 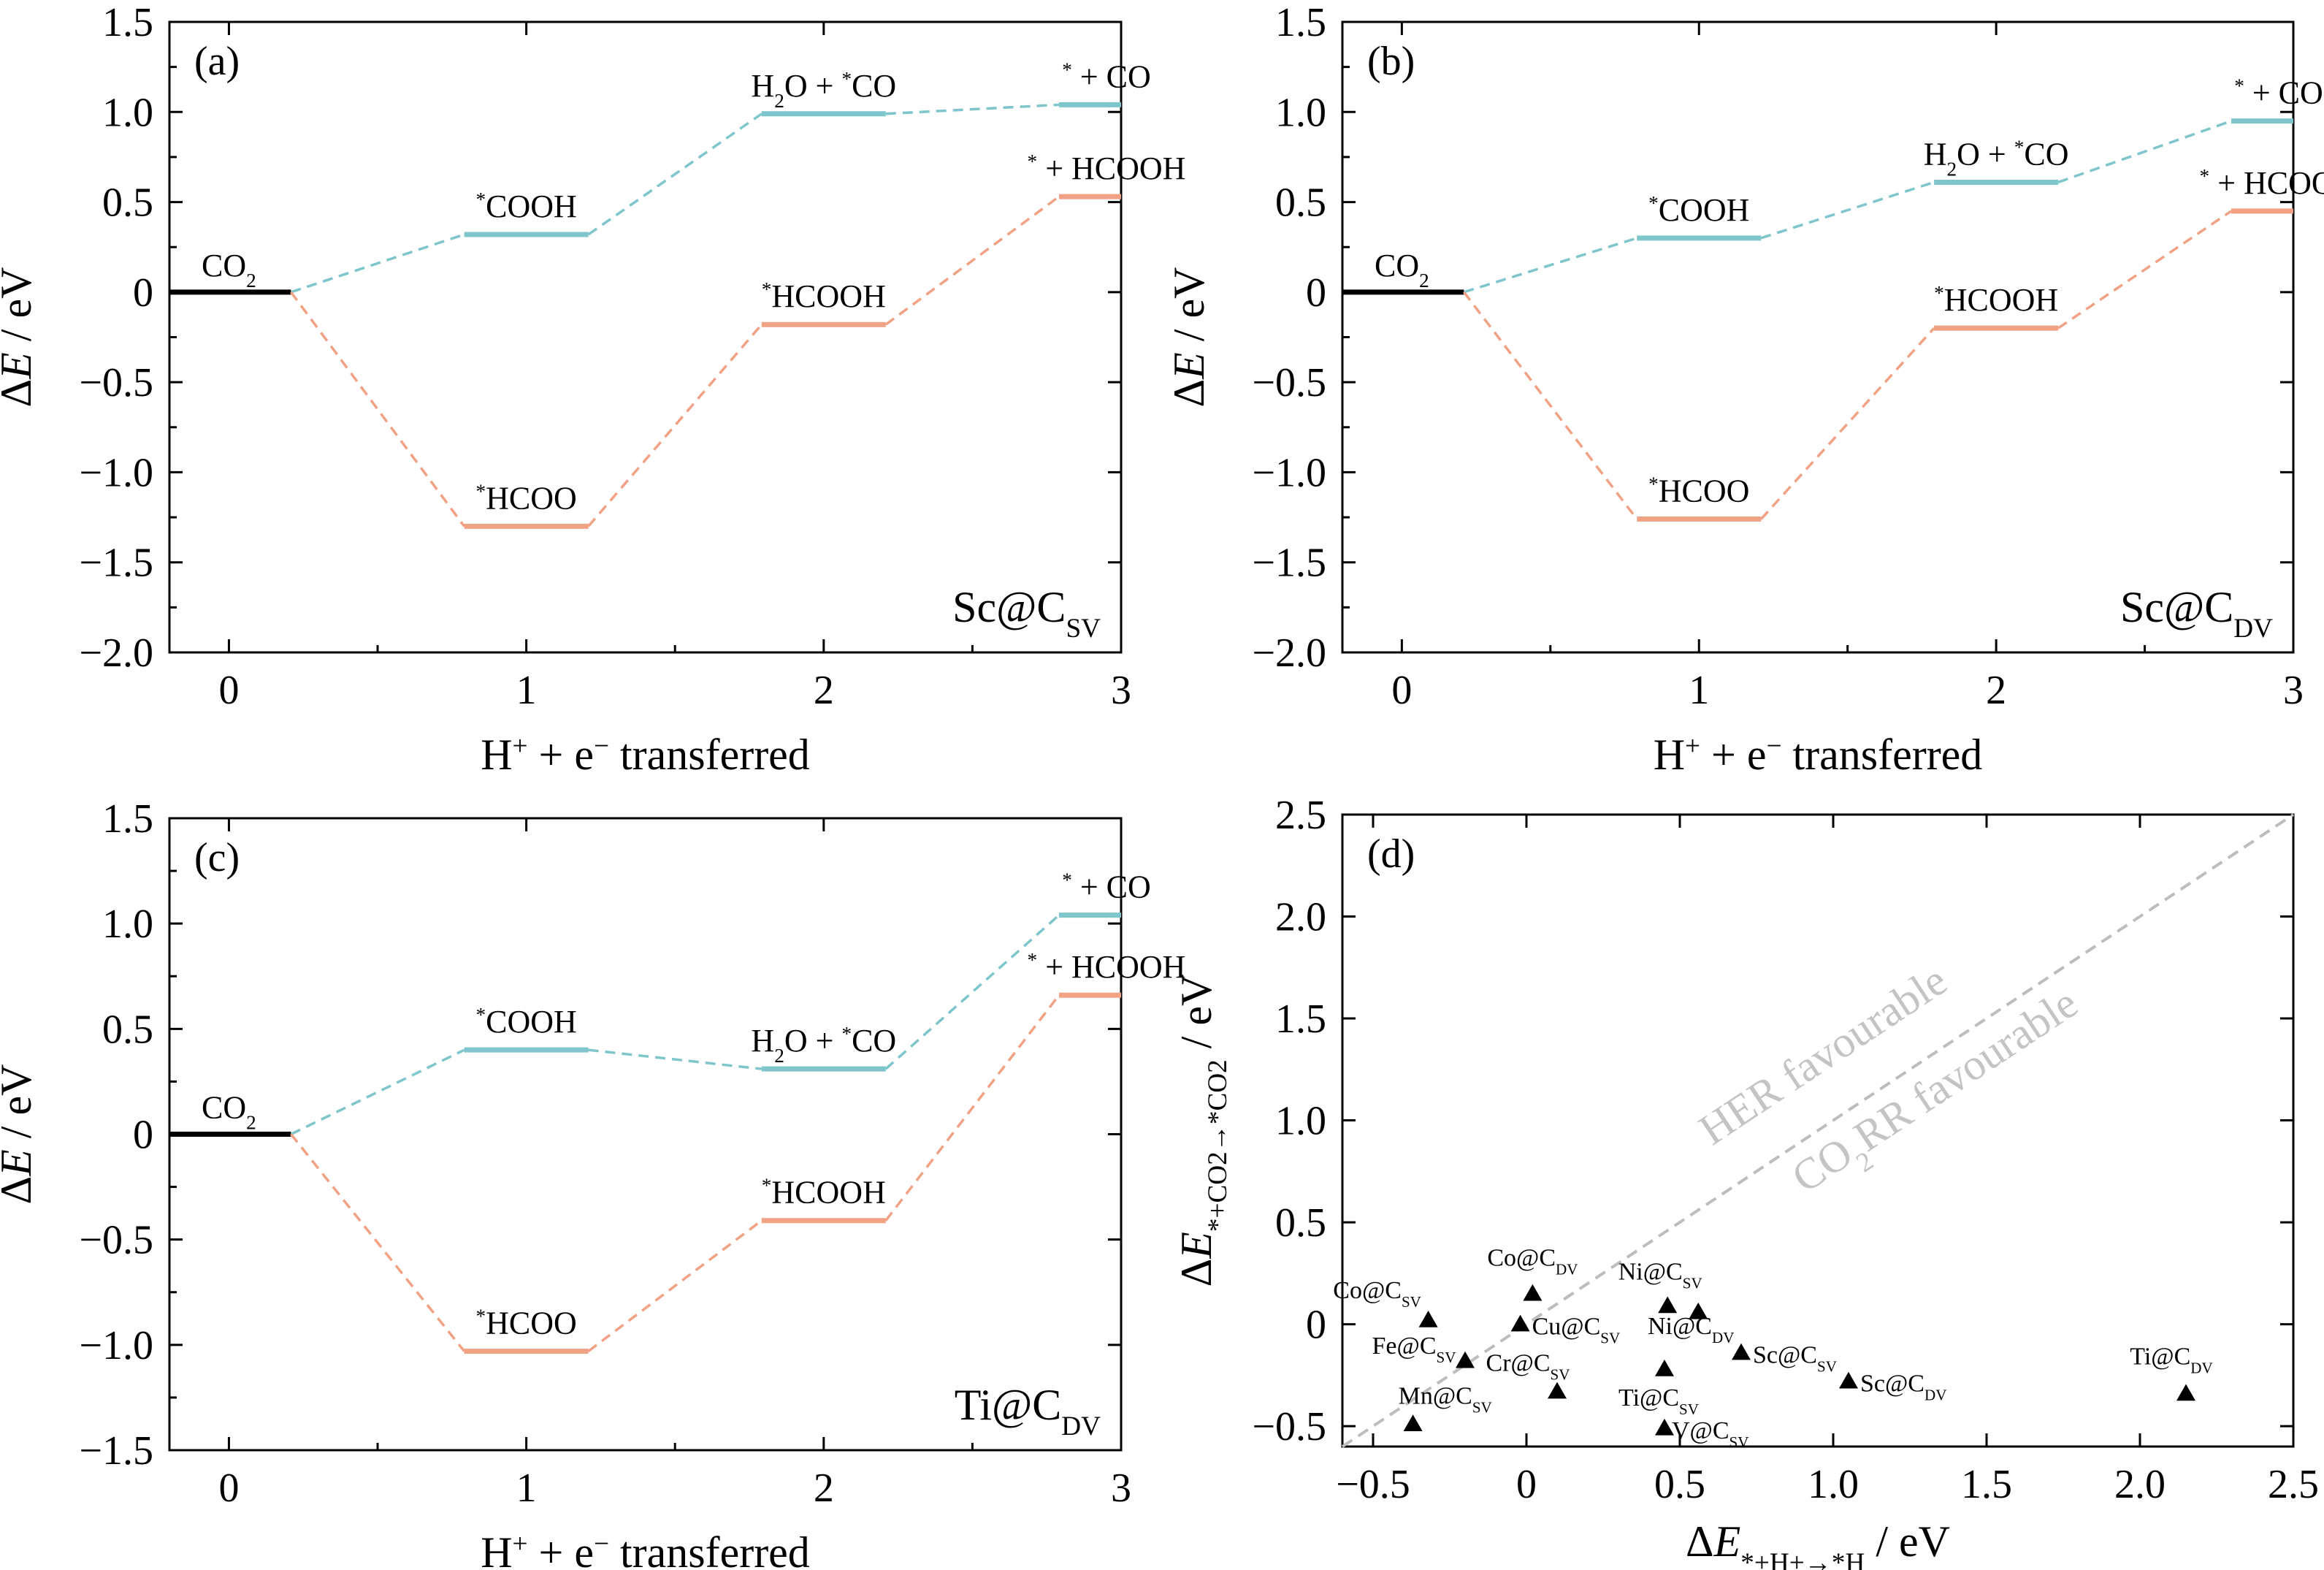 I want to click on co2-label: CO2, so click(x=229, y=1112).